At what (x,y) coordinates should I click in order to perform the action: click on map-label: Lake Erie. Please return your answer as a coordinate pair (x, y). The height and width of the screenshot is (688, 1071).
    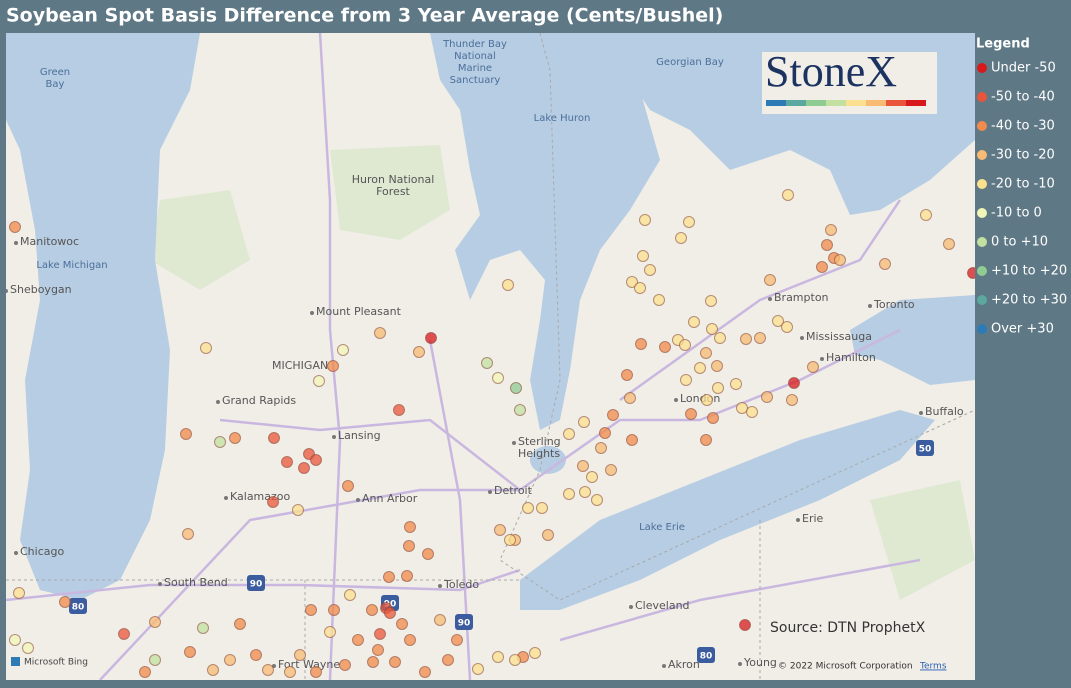
    Looking at the image, I should click on (662, 527).